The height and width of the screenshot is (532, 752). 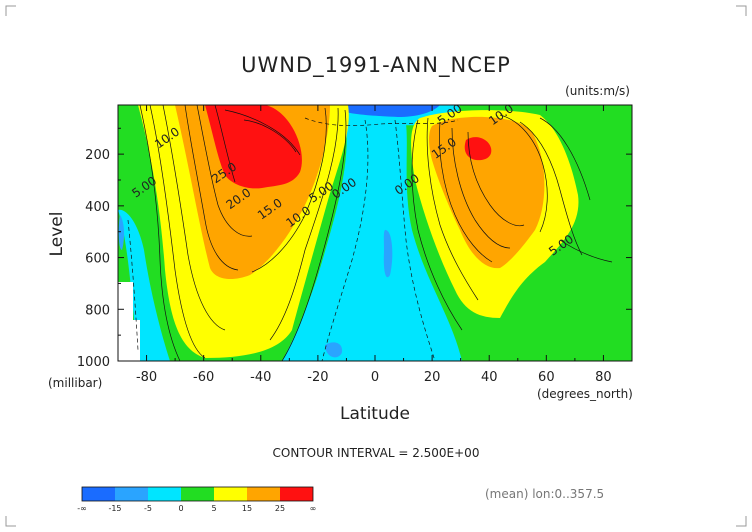 What do you see at coordinates (546, 377) in the screenshot?
I see `x-tick-label: 60` at bounding box center [546, 377].